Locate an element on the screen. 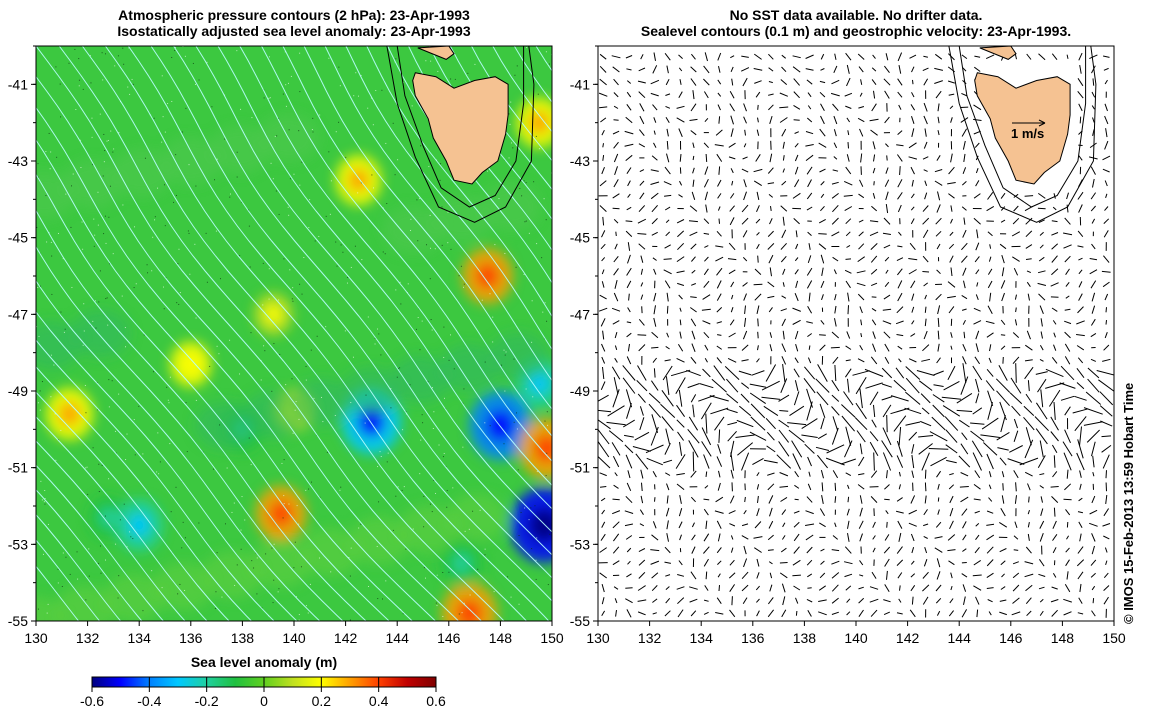  y-tick-label: -55 is located at coordinates (580, 621).